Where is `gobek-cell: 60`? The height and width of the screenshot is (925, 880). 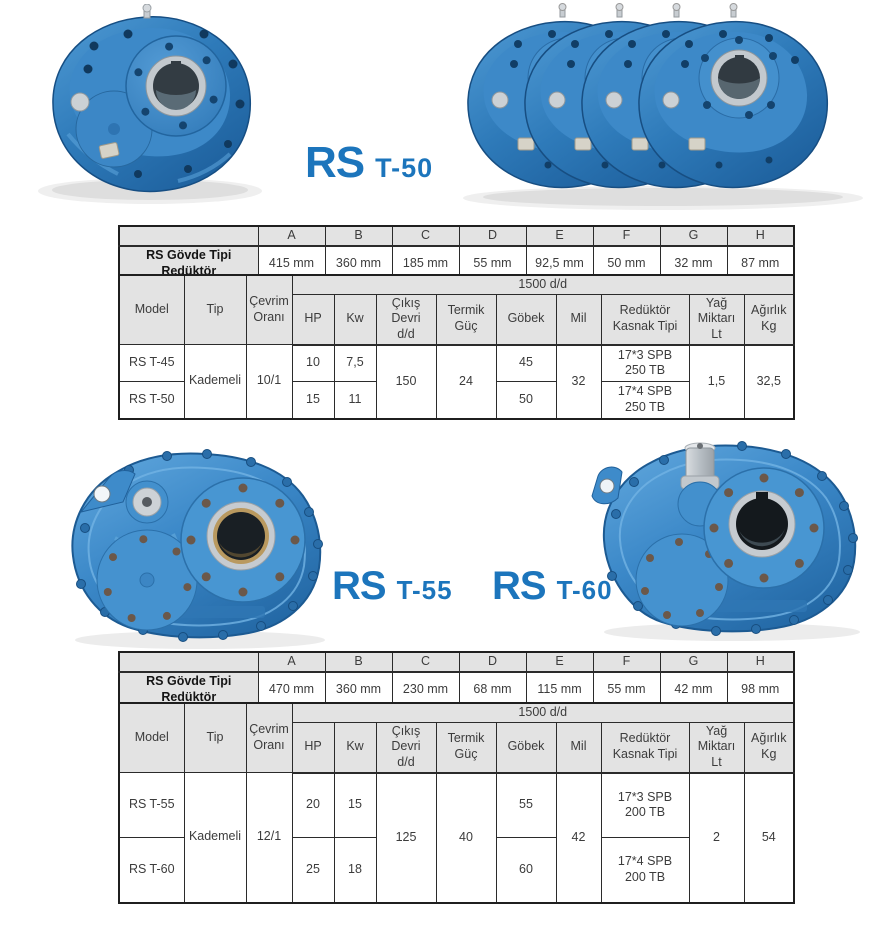 gobek-cell: 60 is located at coordinates (526, 870).